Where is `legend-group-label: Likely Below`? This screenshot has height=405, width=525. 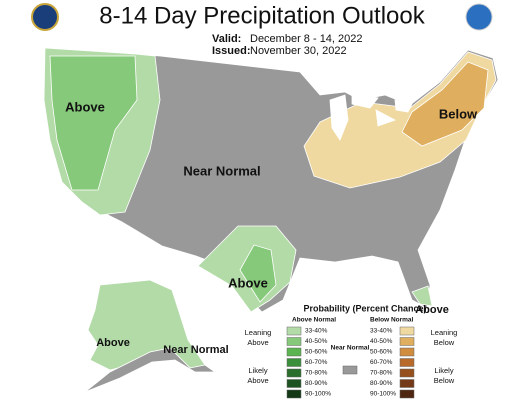
legend-group-label: Likely Below is located at coordinates (444, 375).